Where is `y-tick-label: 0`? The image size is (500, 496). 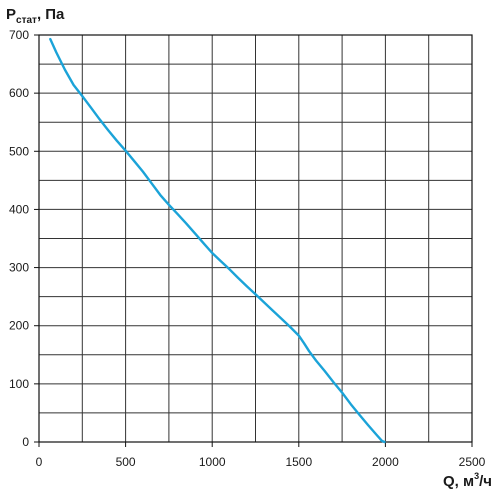
y-tick-label: 0 is located at coordinates (25, 442).